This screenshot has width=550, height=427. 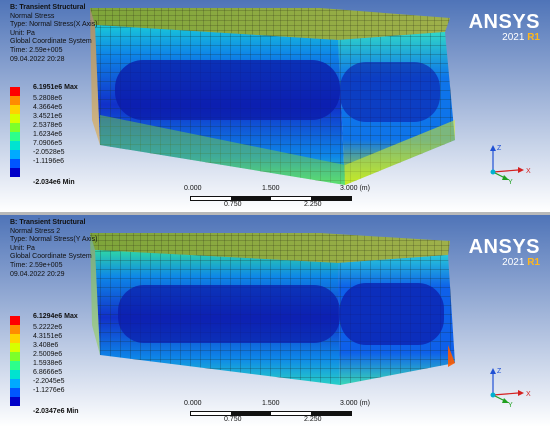 What do you see at coordinates (48, 372) in the screenshot?
I see `legend-value: 6.8666e5` at bounding box center [48, 372].